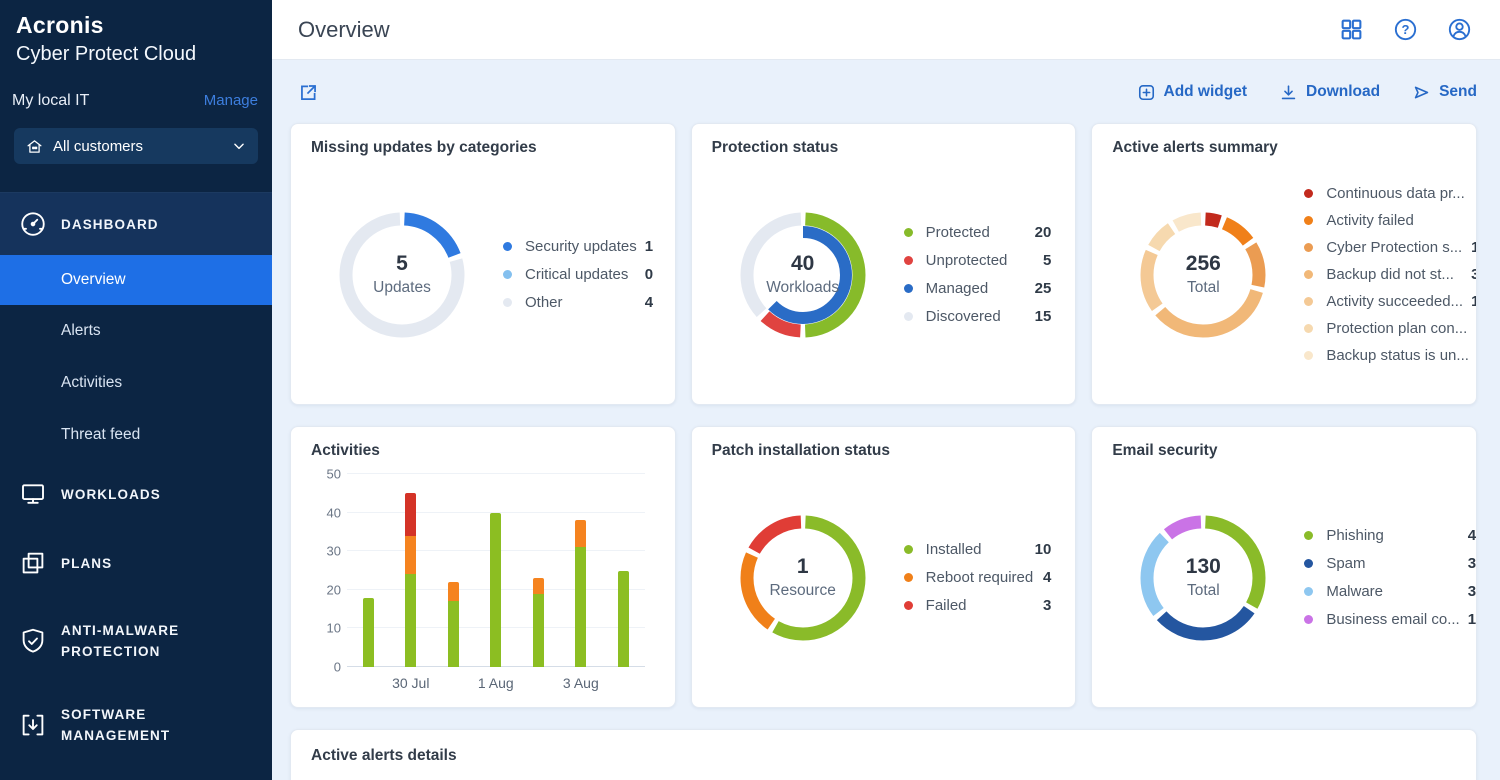  Describe the element at coordinates (775, 147) in the screenshot. I see `widget-title: Protection status` at that location.